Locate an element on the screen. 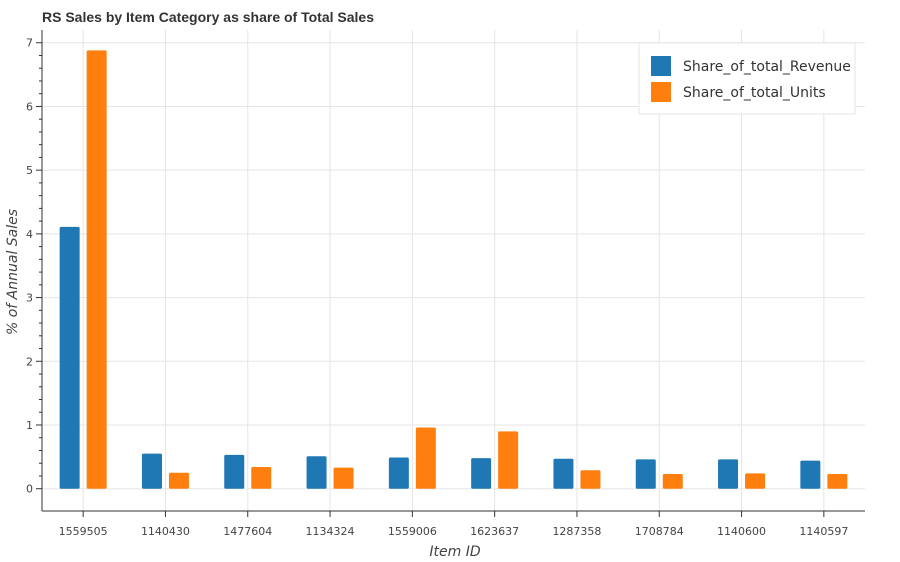 The width and height of the screenshot is (900, 562). y-tick-label: 2 is located at coordinates (29, 361).